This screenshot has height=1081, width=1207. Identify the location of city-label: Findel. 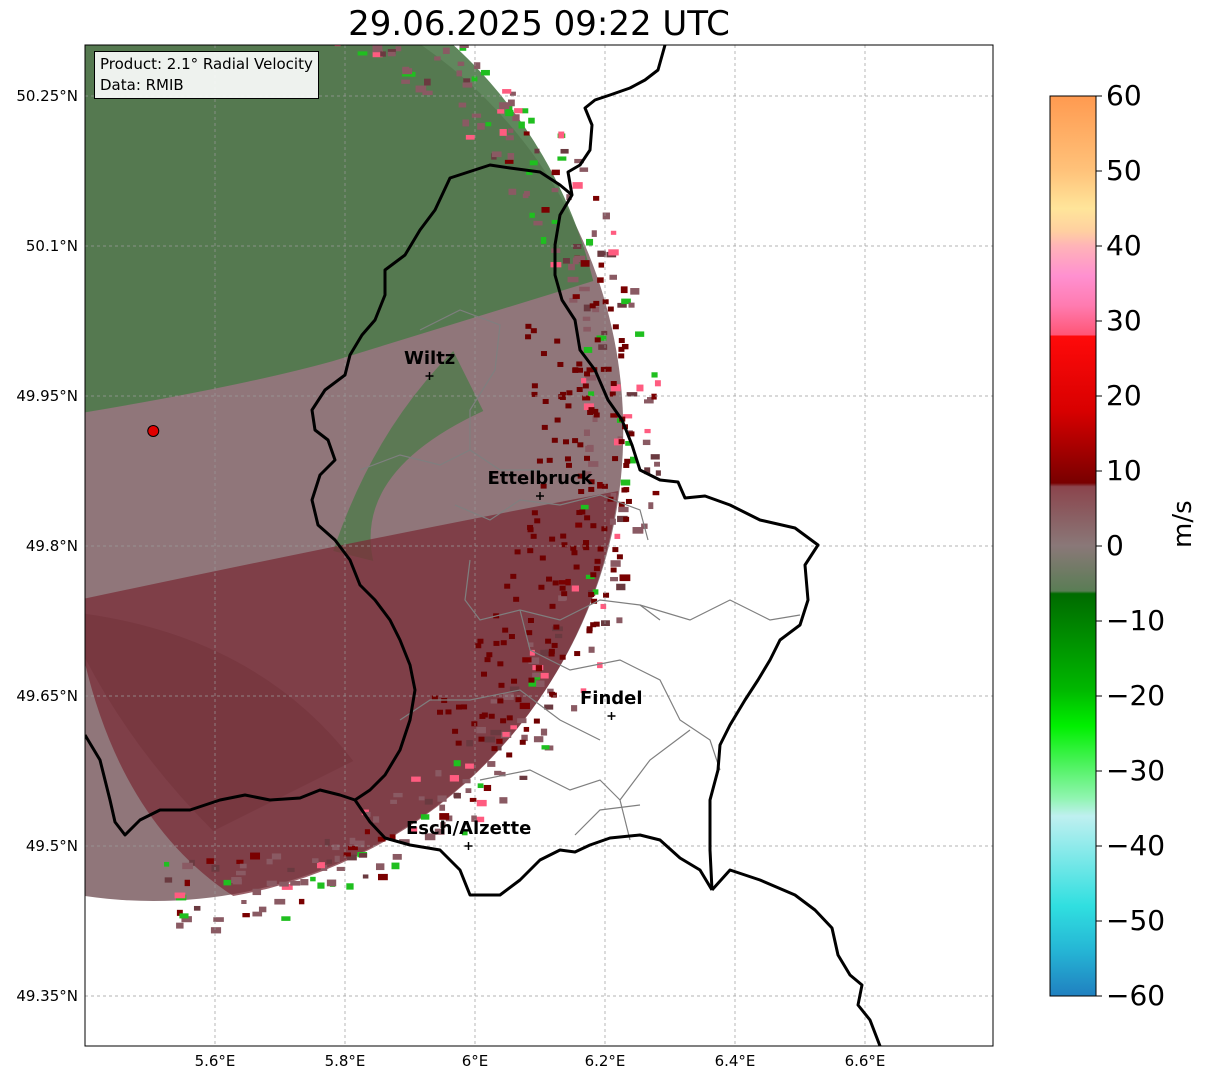
(611, 698).